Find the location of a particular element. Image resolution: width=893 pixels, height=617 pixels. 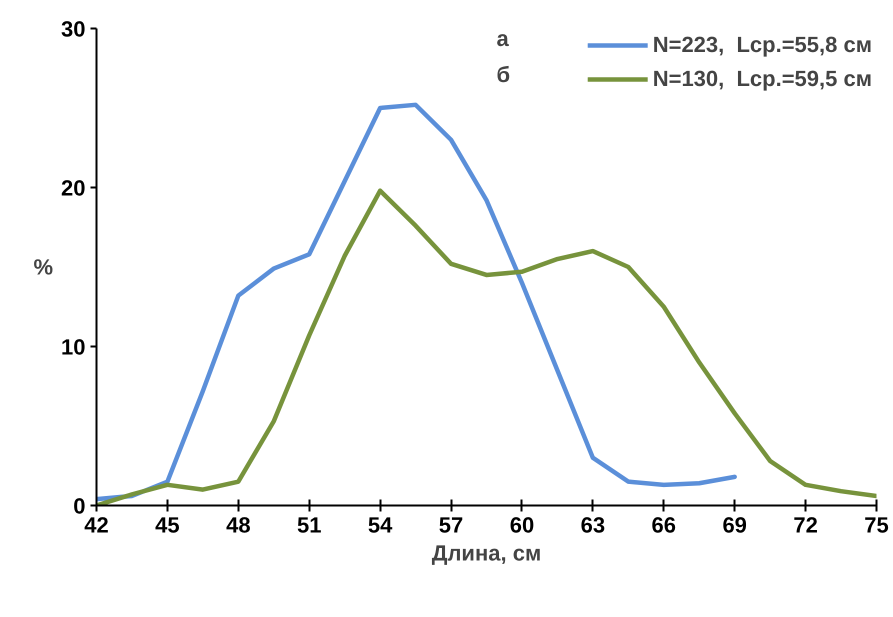

x-tick-label: 69 is located at coordinates (734, 525).